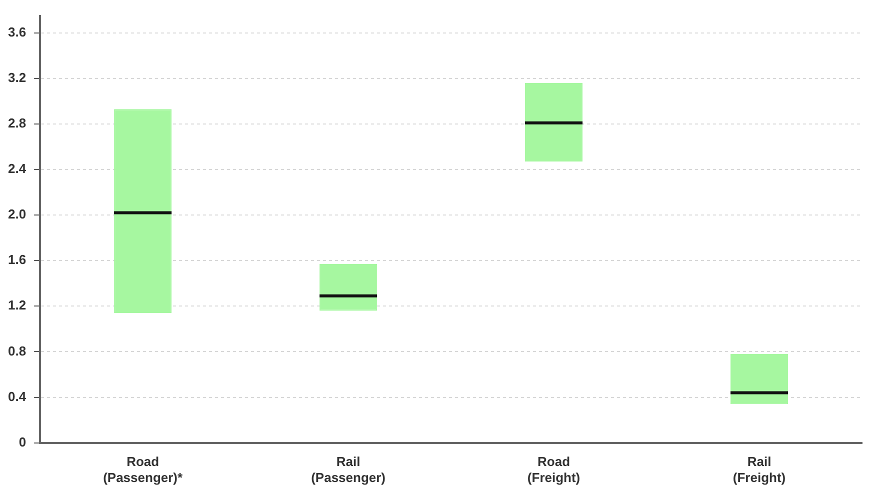  I want to click on y-tick-label: 0, so click(22, 442).